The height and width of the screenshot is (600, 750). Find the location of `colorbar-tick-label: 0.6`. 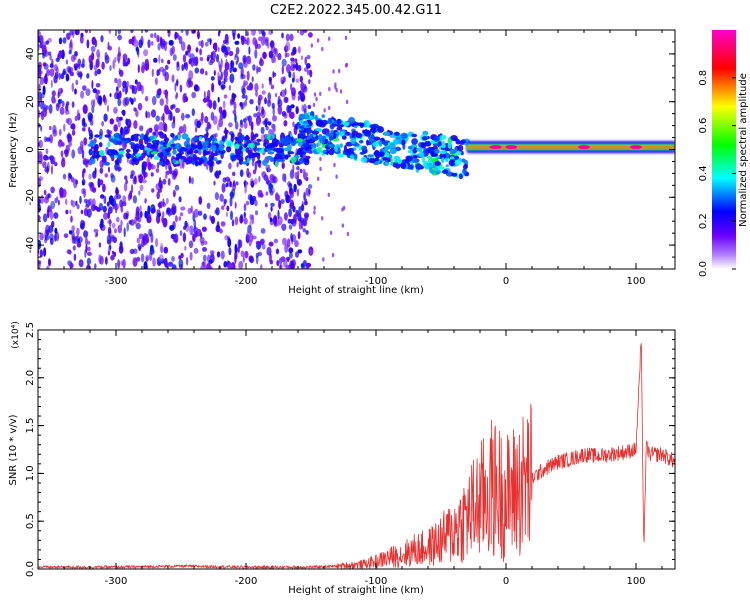

colorbar-tick-label: 0.6 is located at coordinates (703, 126).